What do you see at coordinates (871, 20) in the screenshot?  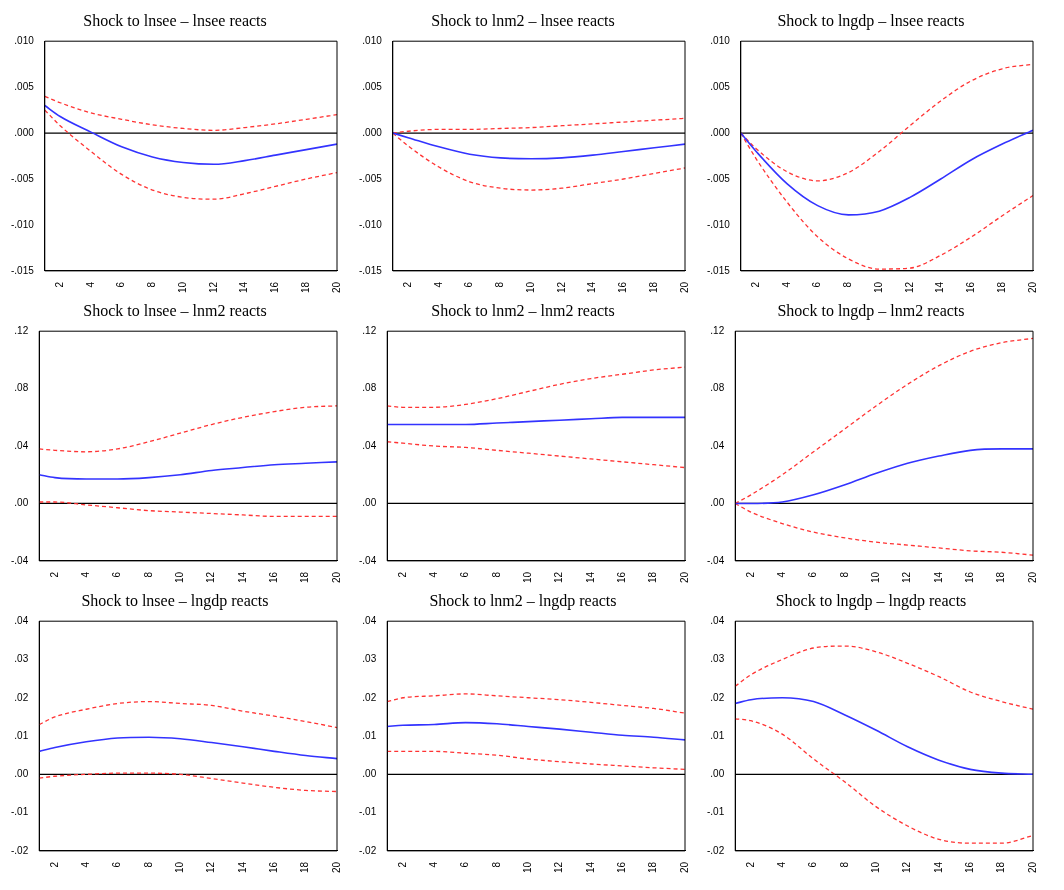 I see `chart-title: Shock to lngdp – lnsee reacts` at bounding box center [871, 20].